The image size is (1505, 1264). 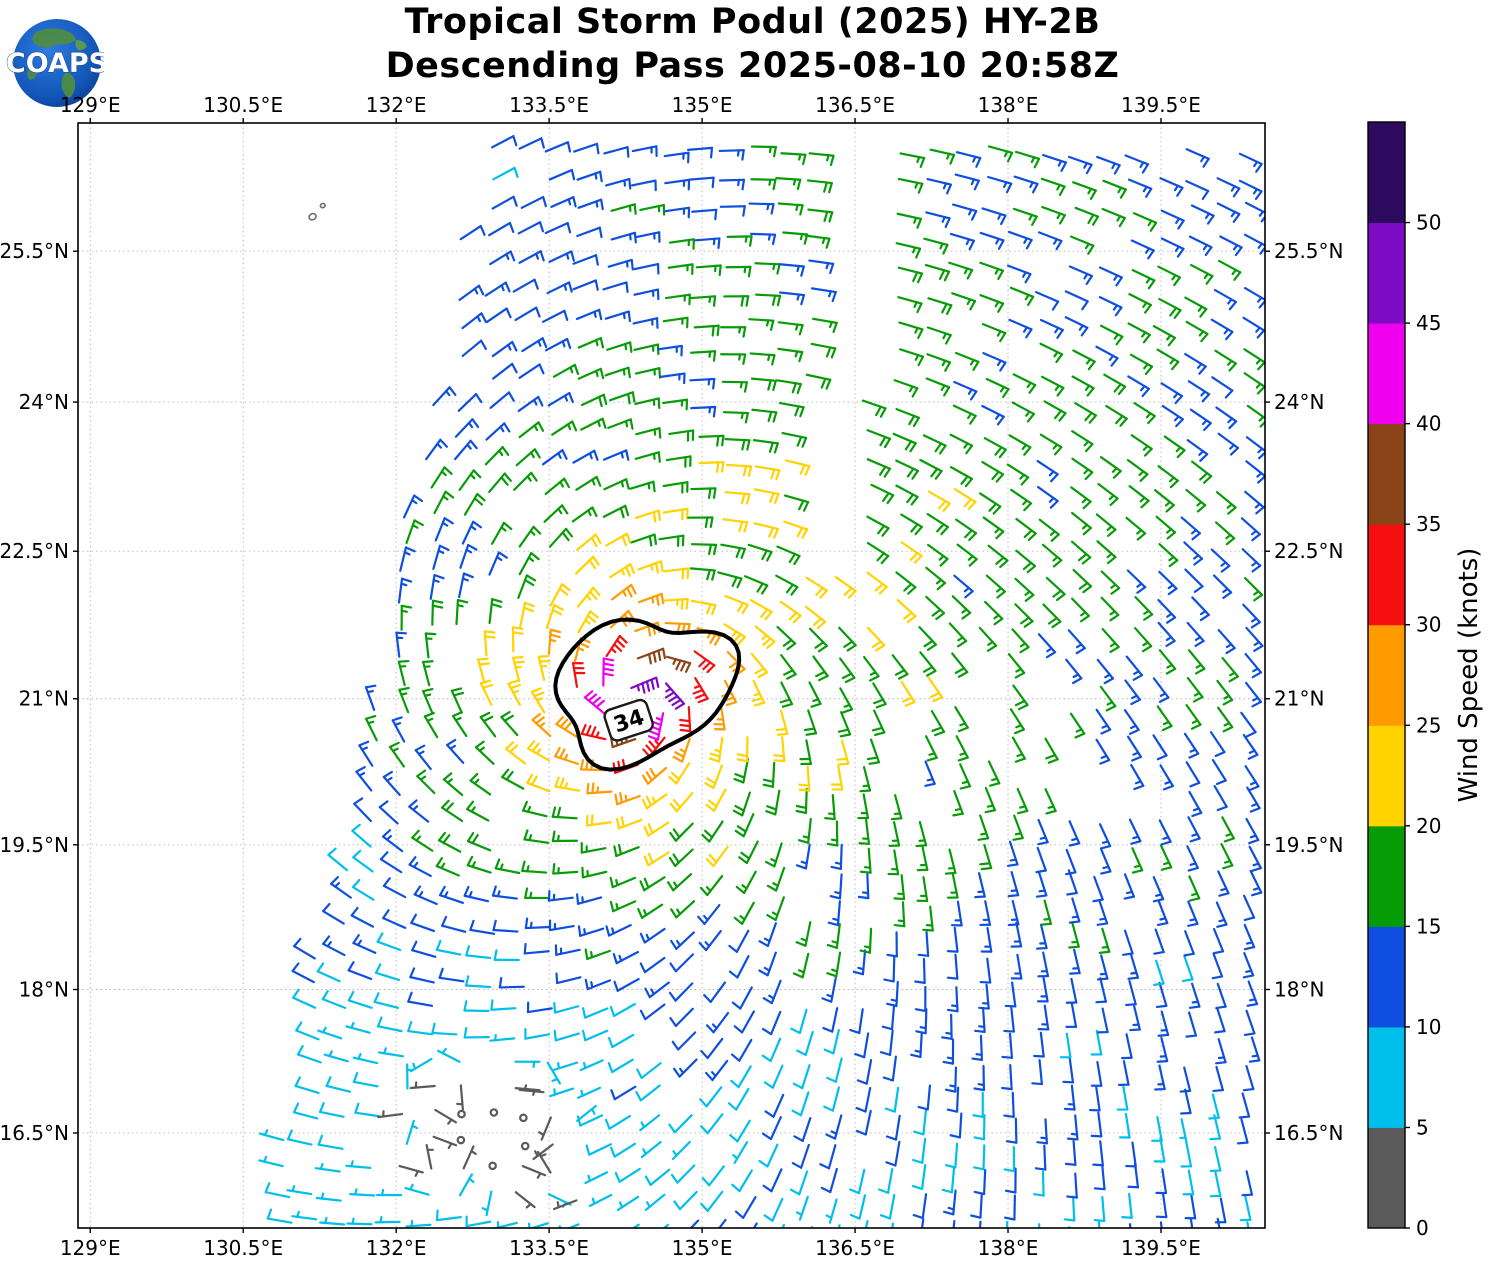 I want to click on colorbar-tick-label: 50, so click(x=1428, y=223).